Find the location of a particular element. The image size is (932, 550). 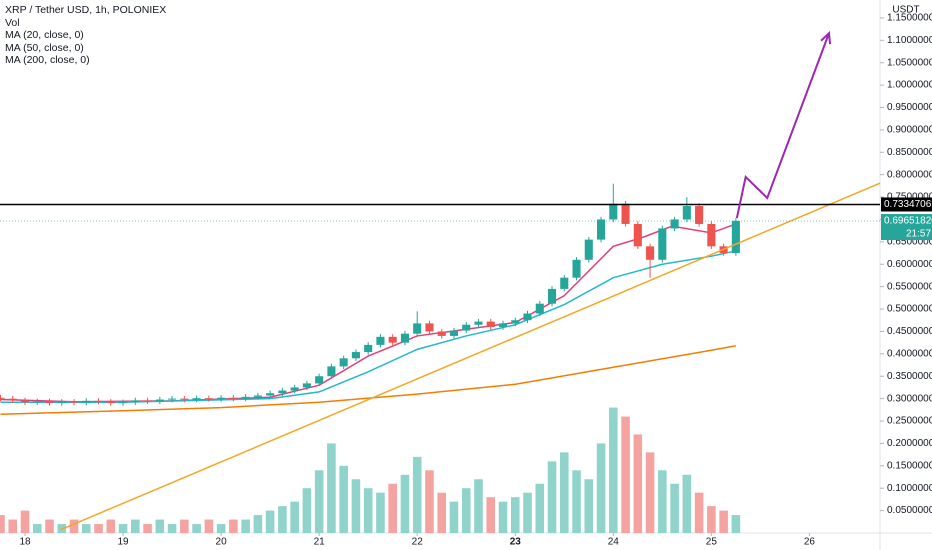

countdown: 21:57 is located at coordinates (918, 234).